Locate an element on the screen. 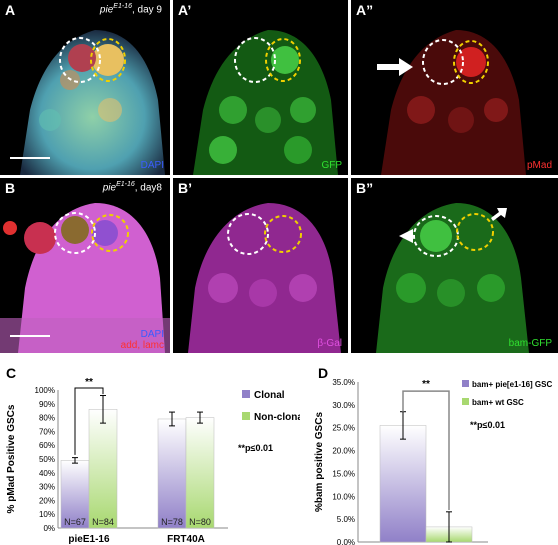  panel-label-d: D is located at coordinates (323, 373).